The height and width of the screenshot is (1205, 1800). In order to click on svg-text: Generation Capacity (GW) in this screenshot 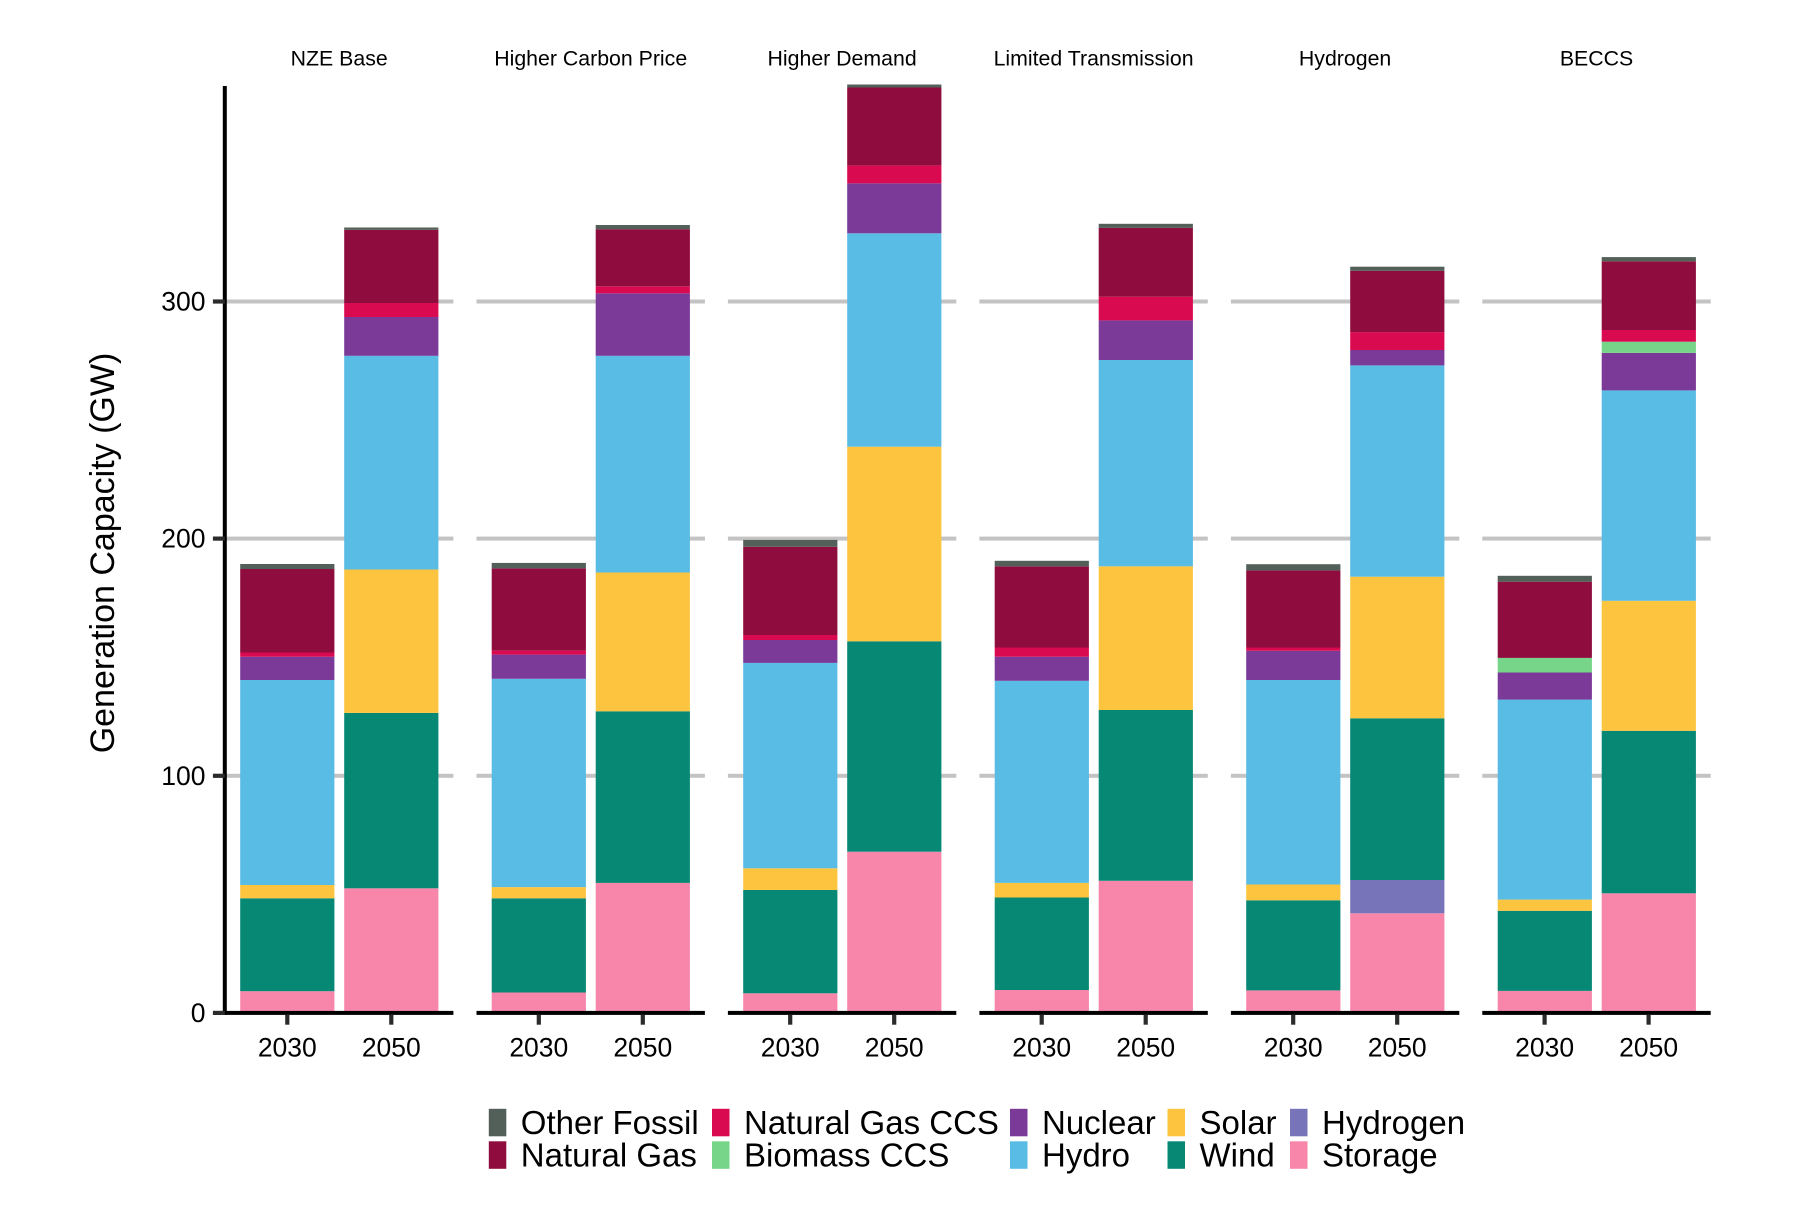, I will do `click(103, 553)`.